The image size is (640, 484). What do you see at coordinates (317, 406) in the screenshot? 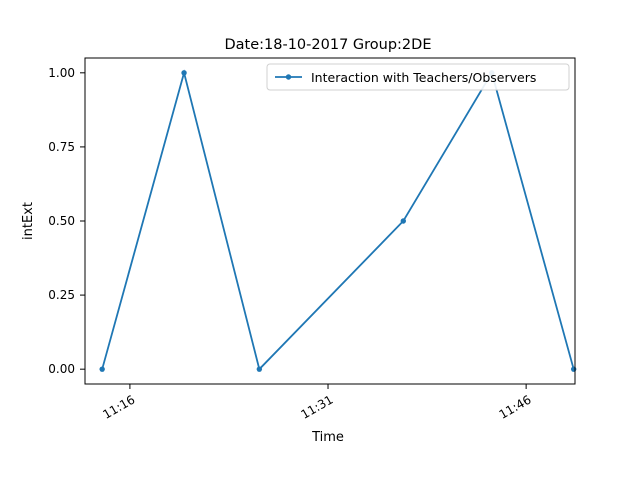
I see `x-tick-label: 11:31` at bounding box center [317, 406].